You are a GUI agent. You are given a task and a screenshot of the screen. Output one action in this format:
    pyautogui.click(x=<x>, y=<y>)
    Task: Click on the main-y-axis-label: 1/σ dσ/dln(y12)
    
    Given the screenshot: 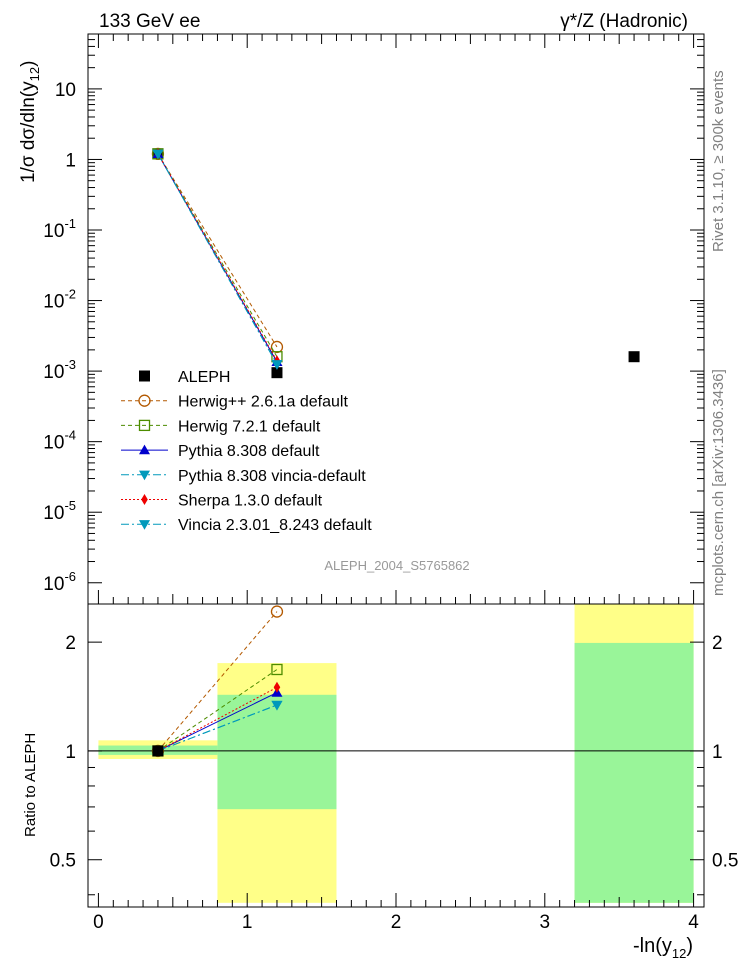 What is the action you would take?
    pyautogui.click(x=30, y=122)
    